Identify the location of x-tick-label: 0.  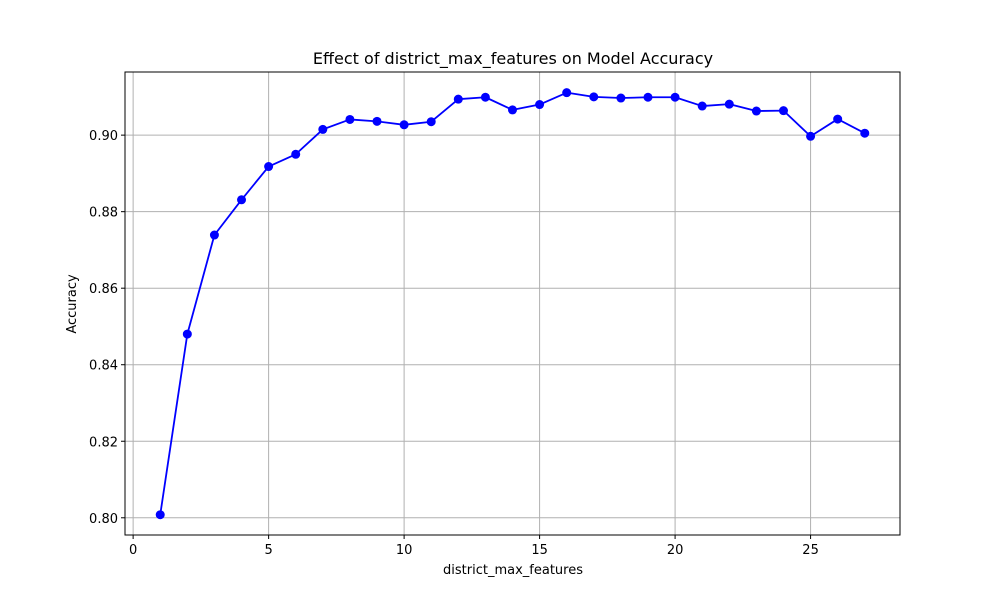
(133, 550).